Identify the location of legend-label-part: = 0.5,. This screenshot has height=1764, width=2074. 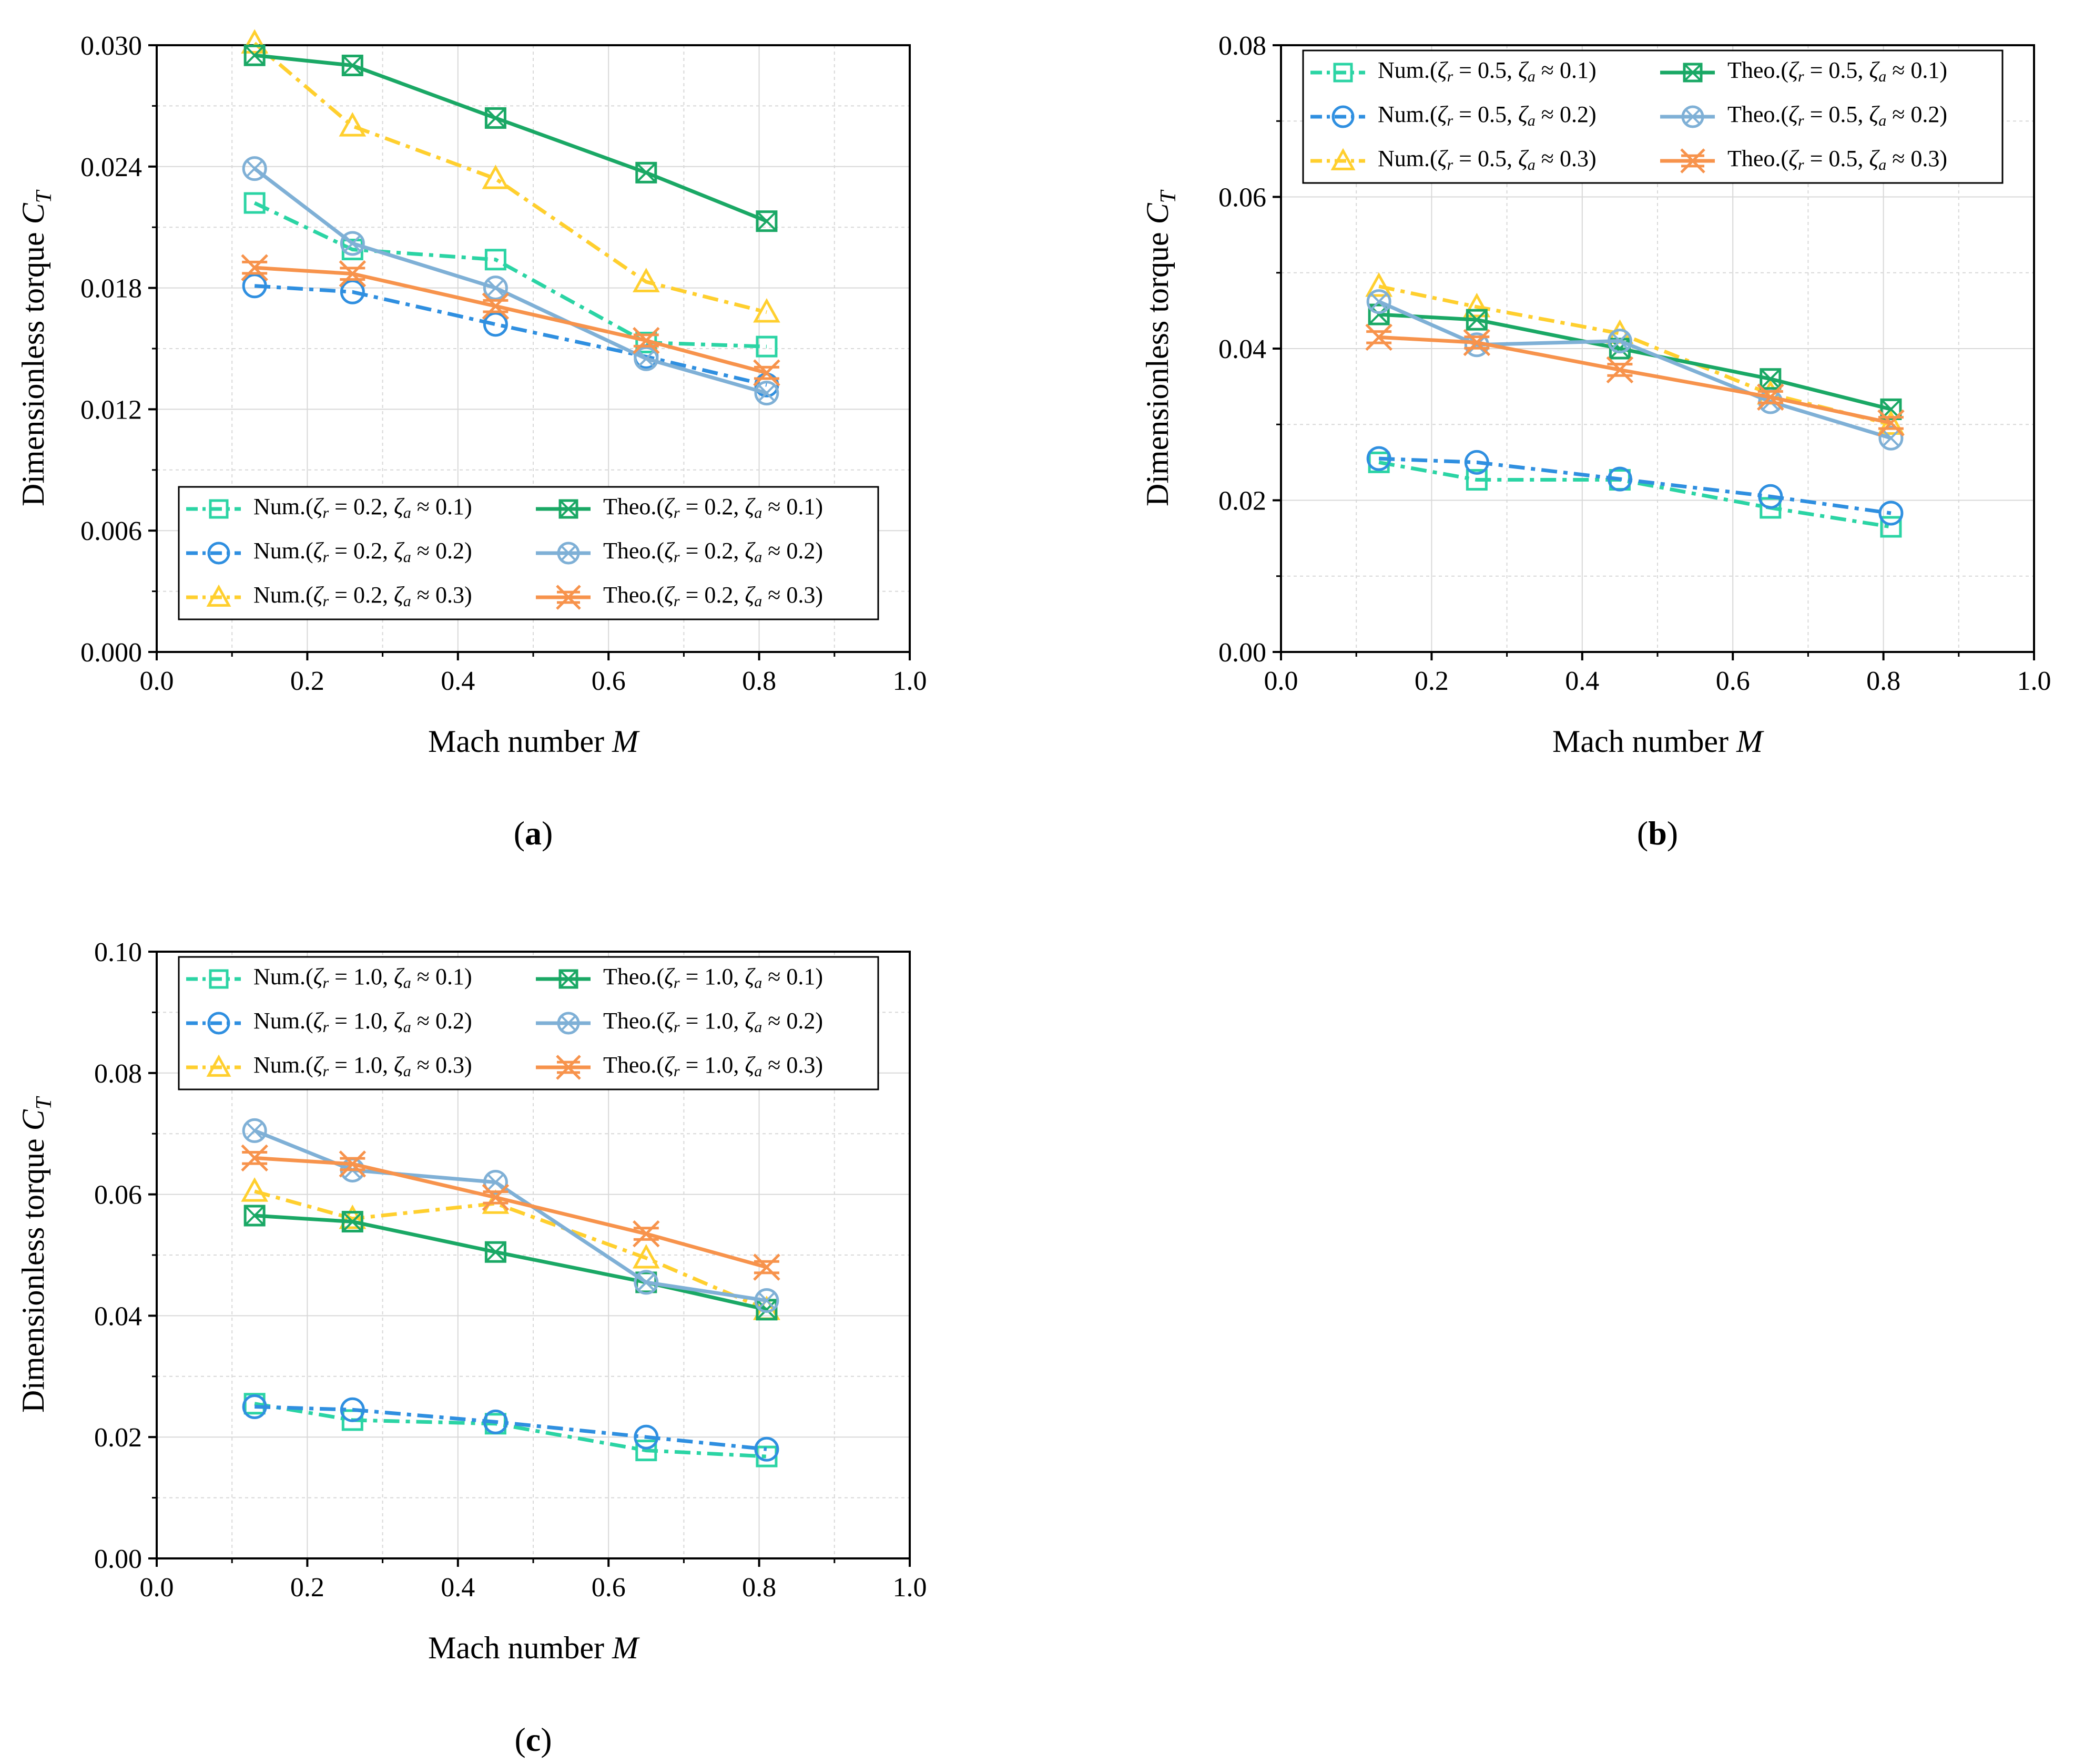
(1836, 70).